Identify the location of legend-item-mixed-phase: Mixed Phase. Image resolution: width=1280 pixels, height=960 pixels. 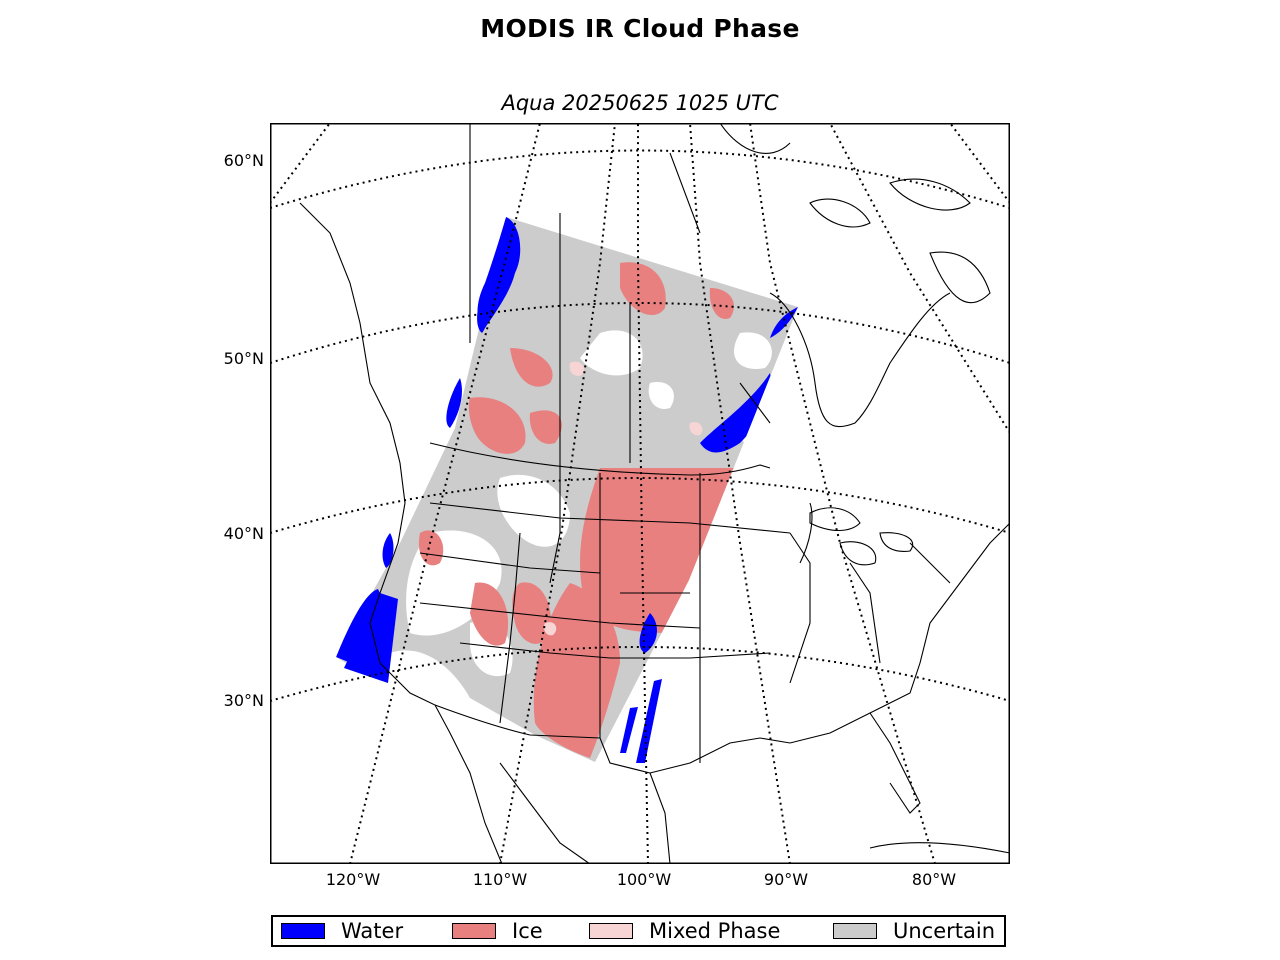
(684, 931).